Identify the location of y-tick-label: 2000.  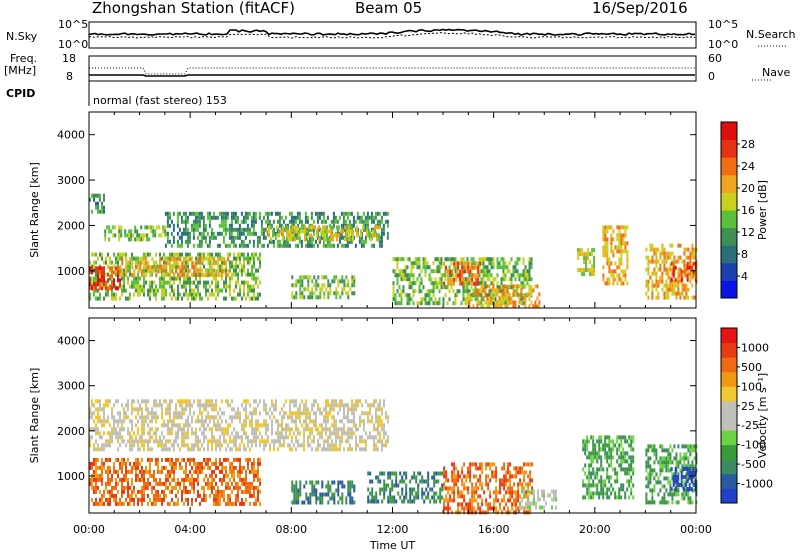
(71, 225).